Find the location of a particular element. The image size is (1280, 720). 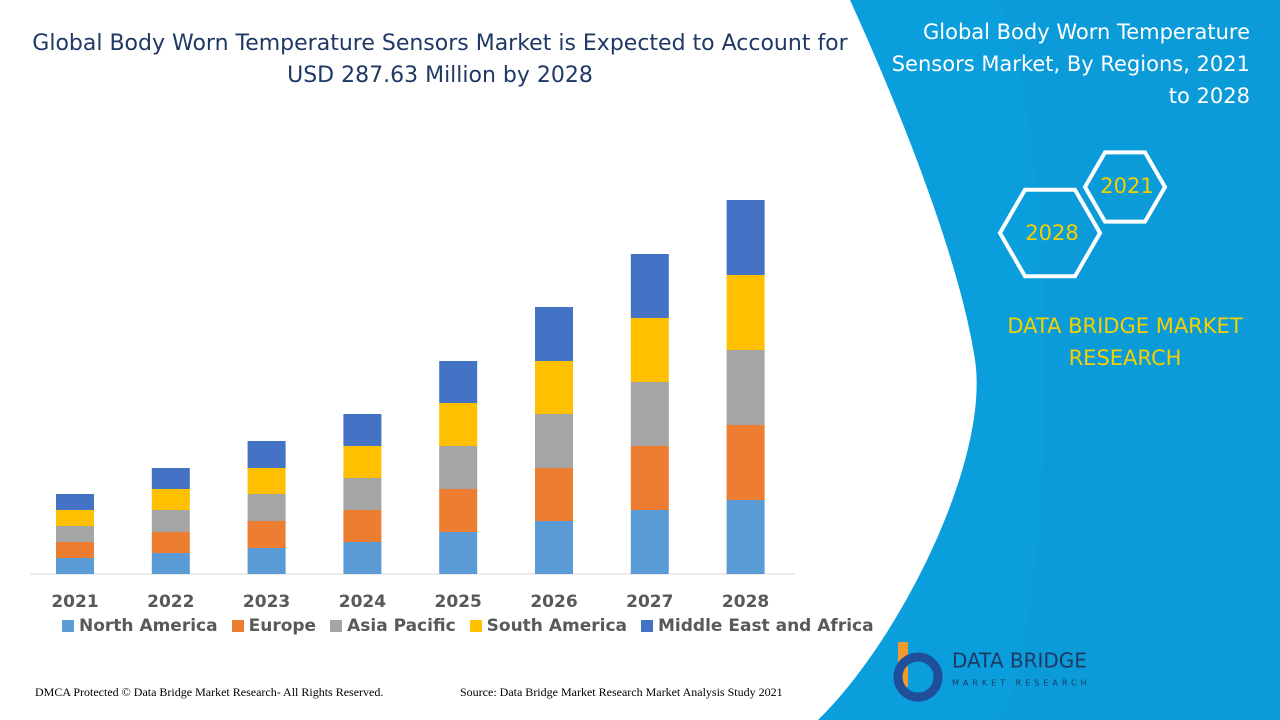

brand: DATA BRIDGE MARKET RESEARCH is located at coordinates (1125, 342).